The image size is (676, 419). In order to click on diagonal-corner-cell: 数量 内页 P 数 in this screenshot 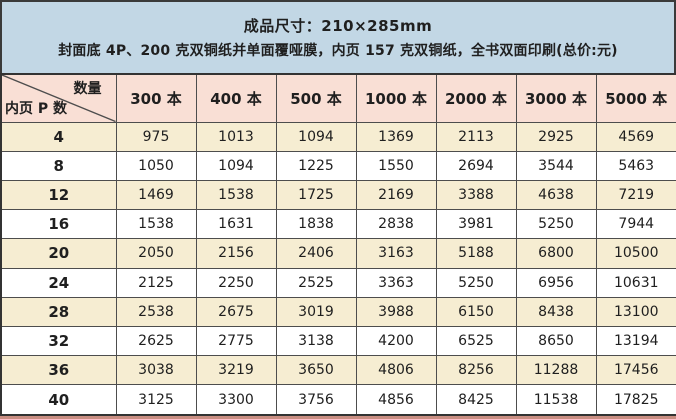, I will do `click(58, 98)`.